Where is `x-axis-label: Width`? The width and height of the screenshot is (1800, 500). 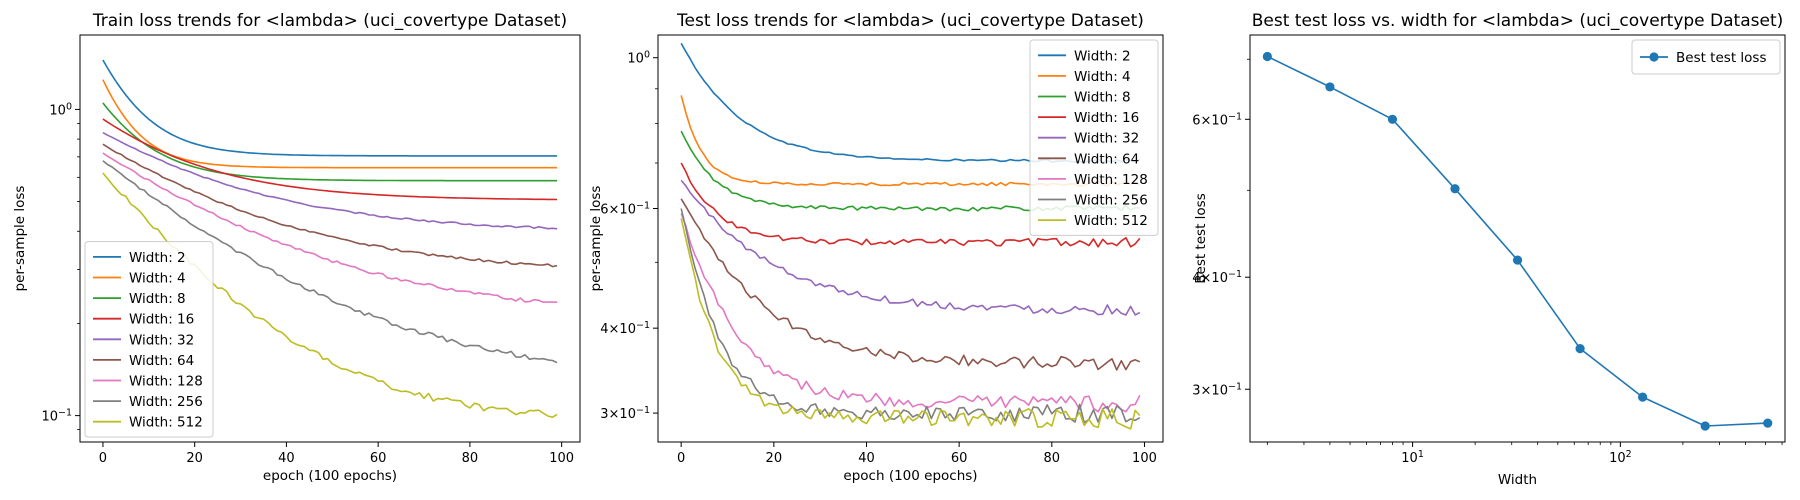
x-axis-label: Width is located at coordinates (1517, 480).